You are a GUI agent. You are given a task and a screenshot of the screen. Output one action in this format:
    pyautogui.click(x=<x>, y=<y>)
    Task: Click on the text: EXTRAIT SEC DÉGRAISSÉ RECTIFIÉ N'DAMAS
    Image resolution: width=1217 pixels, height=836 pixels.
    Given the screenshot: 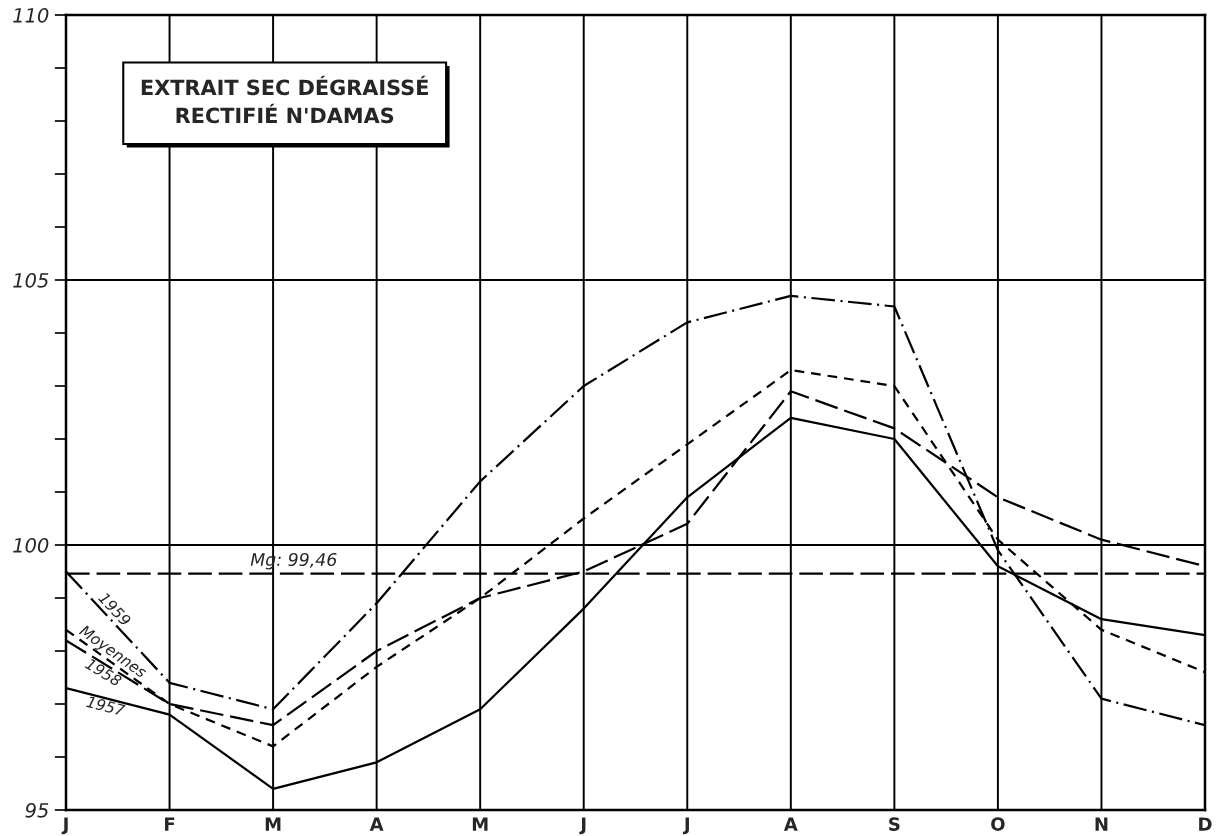 What is the action you would take?
    pyautogui.click(x=284, y=99)
    